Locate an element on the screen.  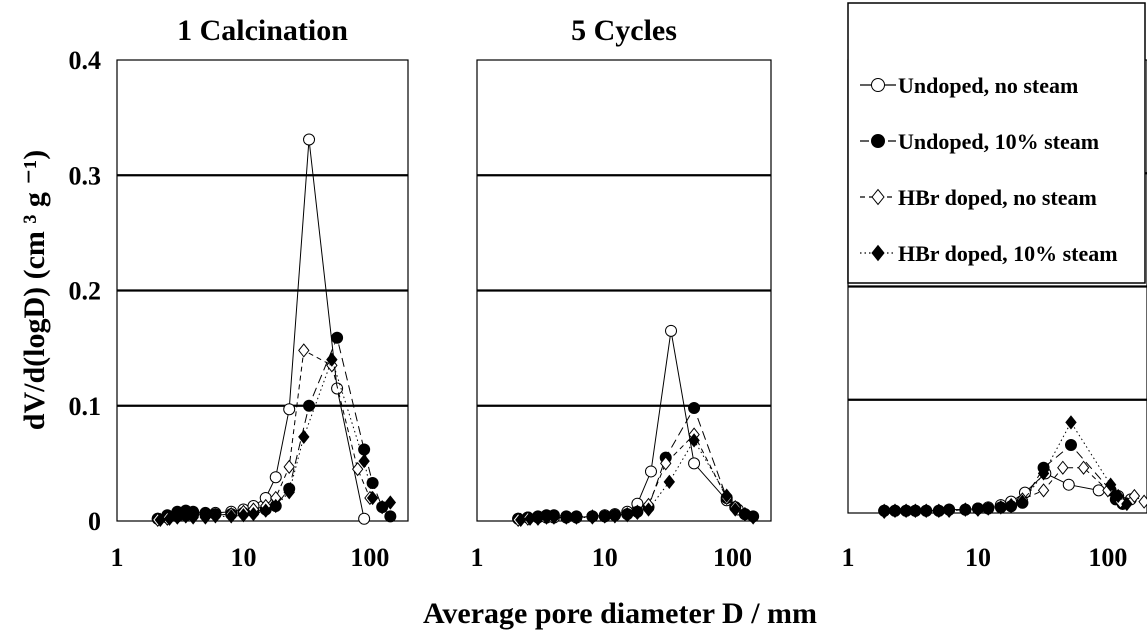
legend-box is located at coordinates (996, 143).